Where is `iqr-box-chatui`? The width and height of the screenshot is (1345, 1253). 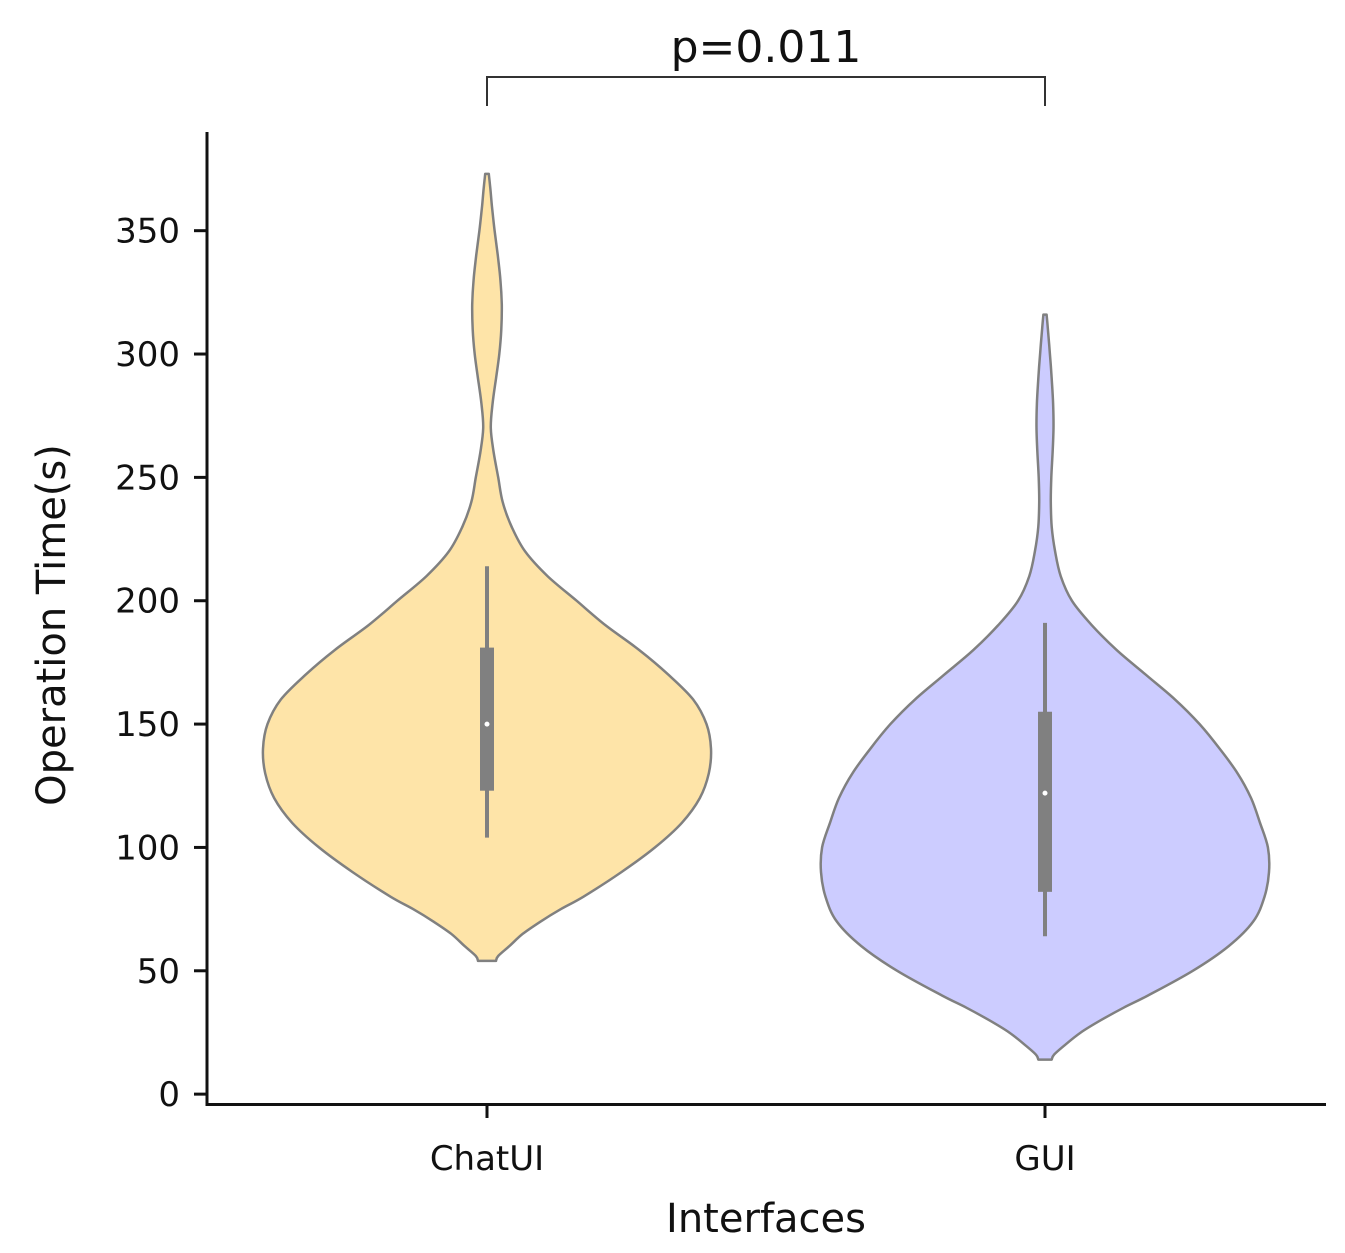
iqr-box-chatui is located at coordinates (487, 719).